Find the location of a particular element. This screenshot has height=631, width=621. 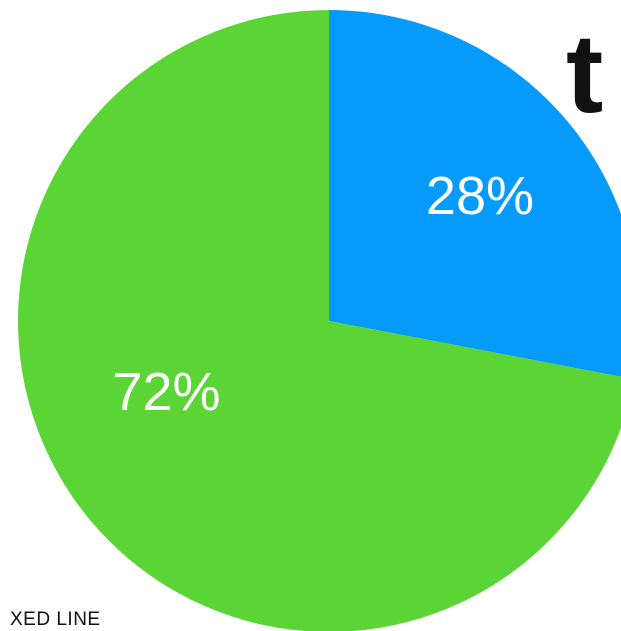

footer-caption-fragment: XED LINE is located at coordinates (55, 619).